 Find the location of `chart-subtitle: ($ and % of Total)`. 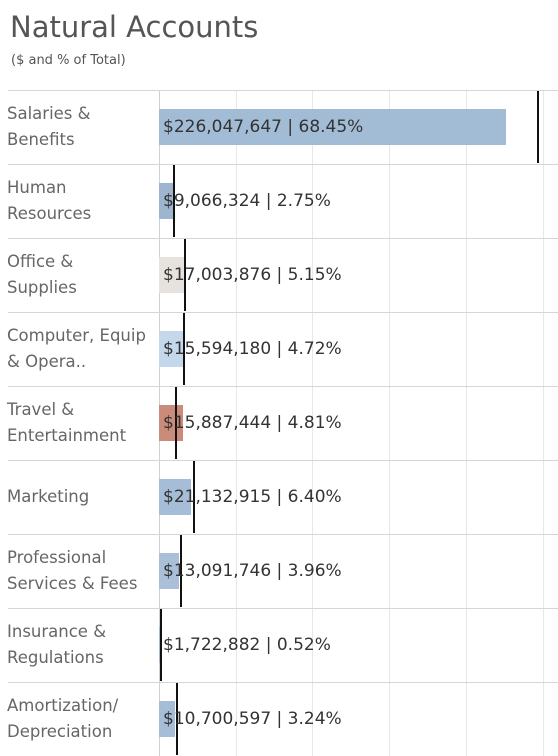

chart-subtitle: ($ and % of Total) is located at coordinates (68, 60).